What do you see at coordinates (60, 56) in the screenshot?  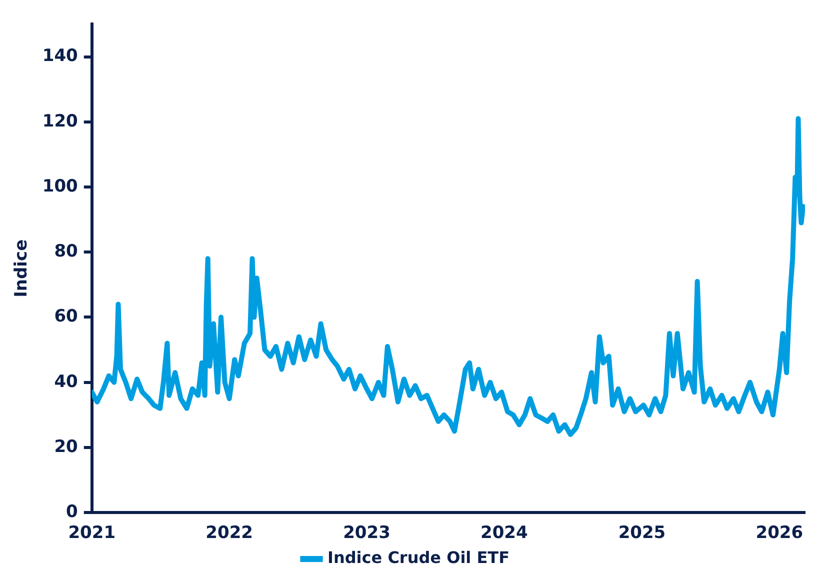 I see `y-tick-label: 140` at bounding box center [60, 56].